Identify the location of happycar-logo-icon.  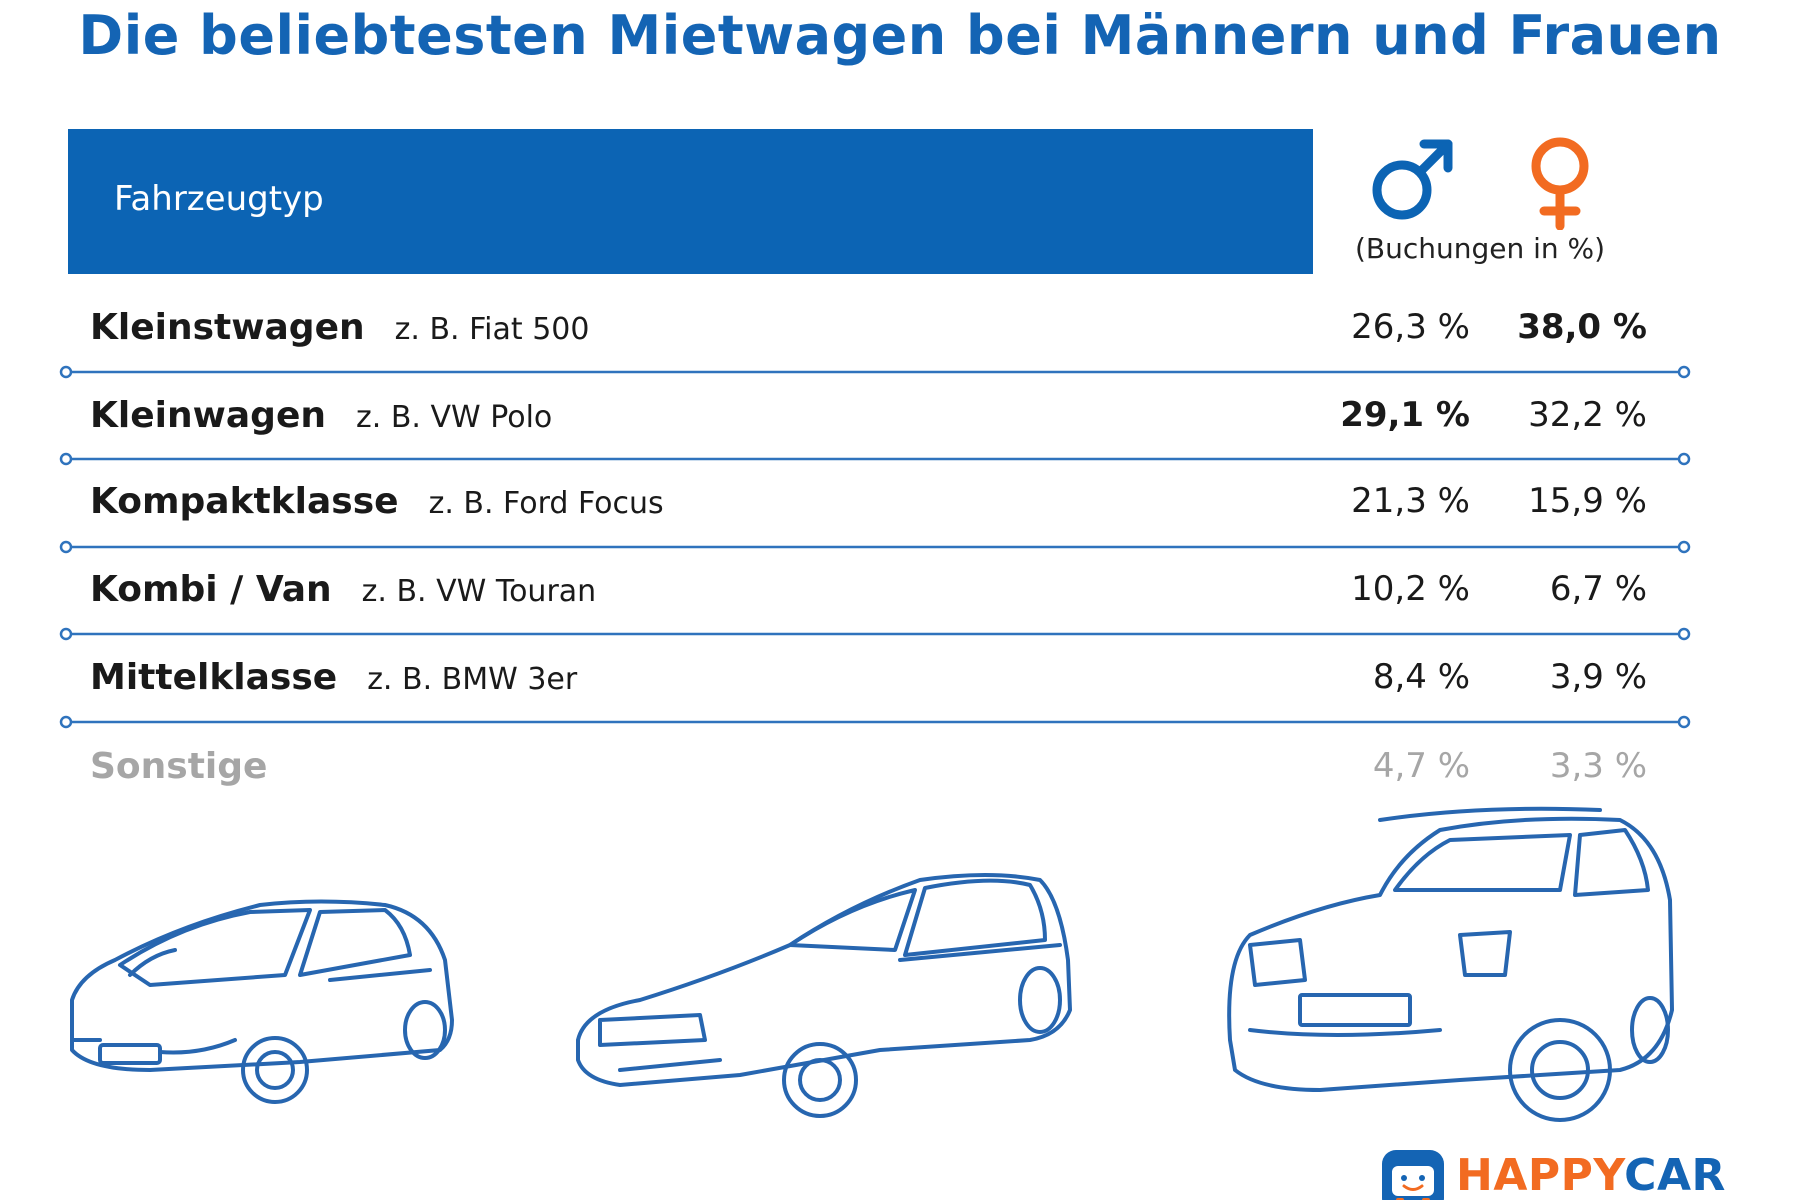
(1413, 1175).